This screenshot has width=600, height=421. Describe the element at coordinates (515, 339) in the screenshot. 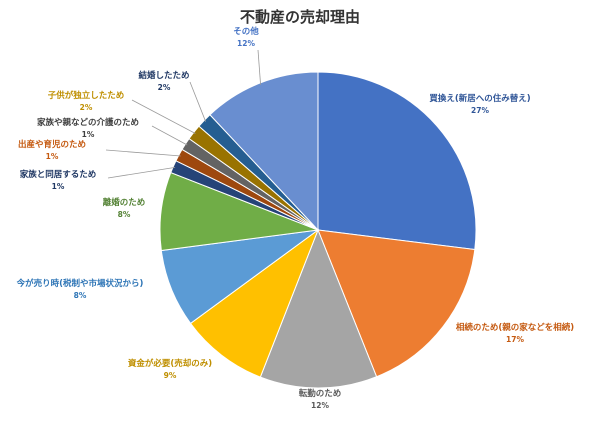

I see `slice-label-pct-1: 17%` at that location.